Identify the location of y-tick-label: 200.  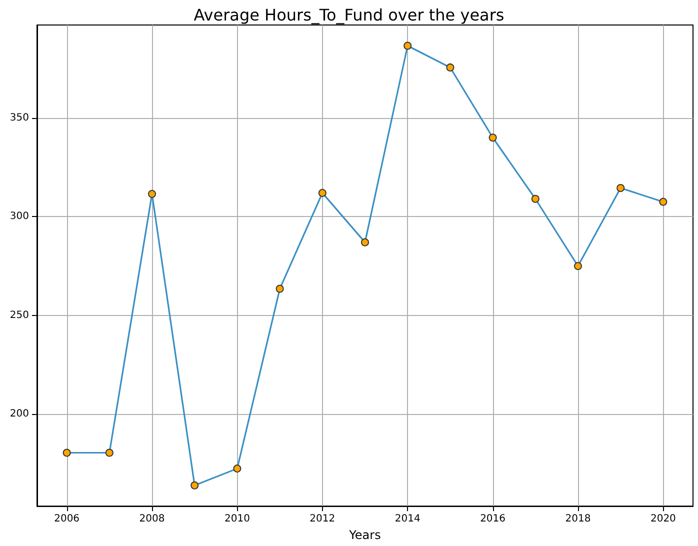
(19, 414).